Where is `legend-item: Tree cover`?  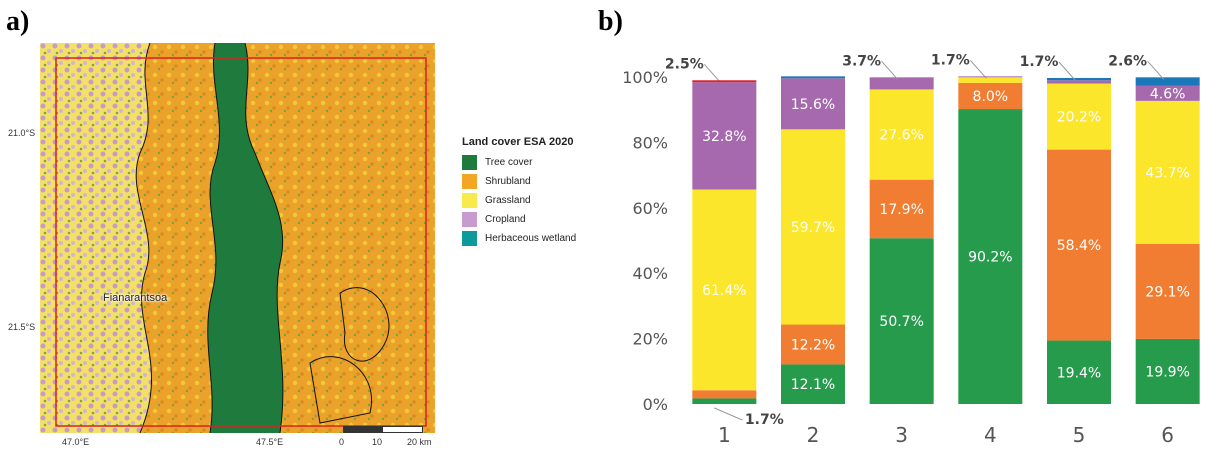
legend-item: Tree cover is located at coordinates (519, 162).